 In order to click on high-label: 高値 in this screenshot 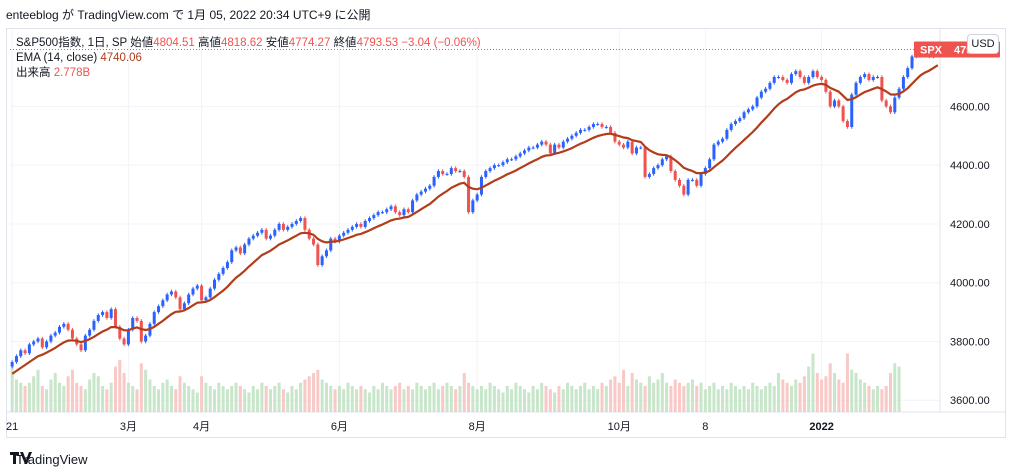, I will do `click(209, 43)`.